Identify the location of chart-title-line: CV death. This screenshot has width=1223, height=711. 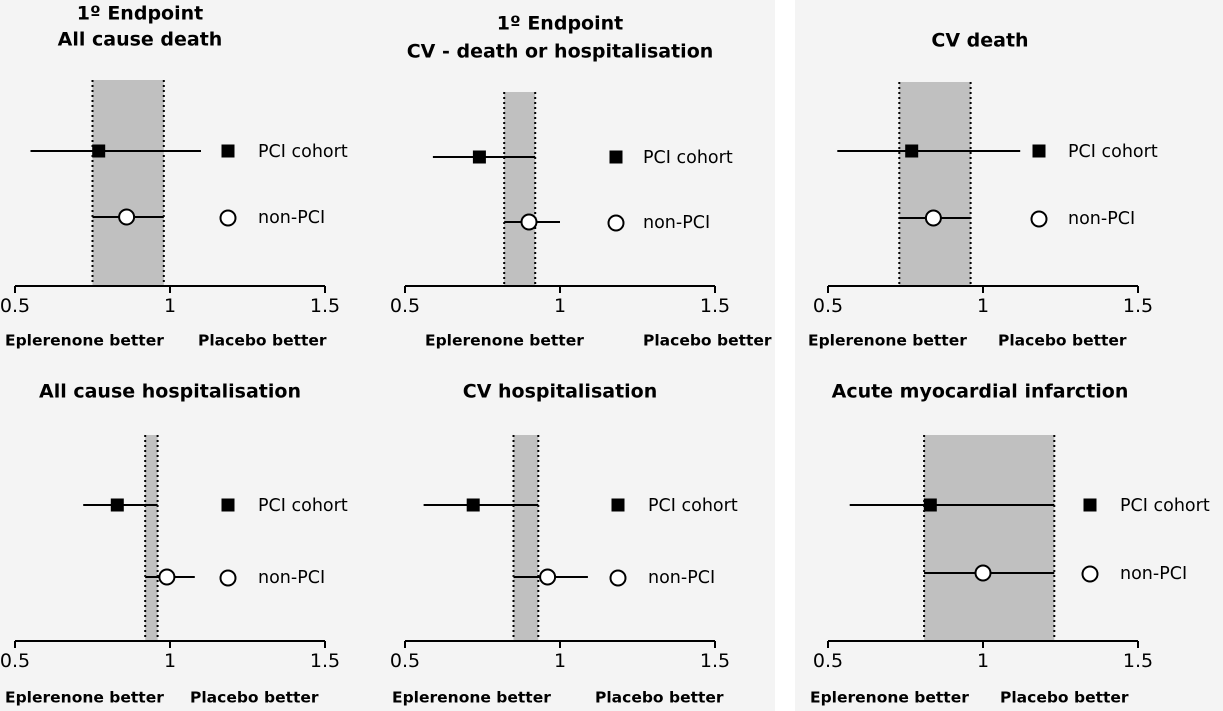
(979, 41).